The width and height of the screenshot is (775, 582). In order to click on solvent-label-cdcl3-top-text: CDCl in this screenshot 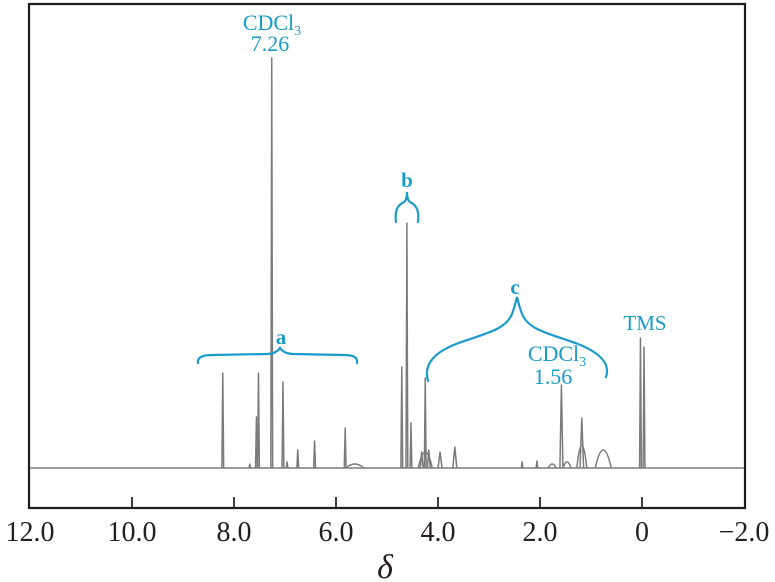, I will do `click(268, 22)`.